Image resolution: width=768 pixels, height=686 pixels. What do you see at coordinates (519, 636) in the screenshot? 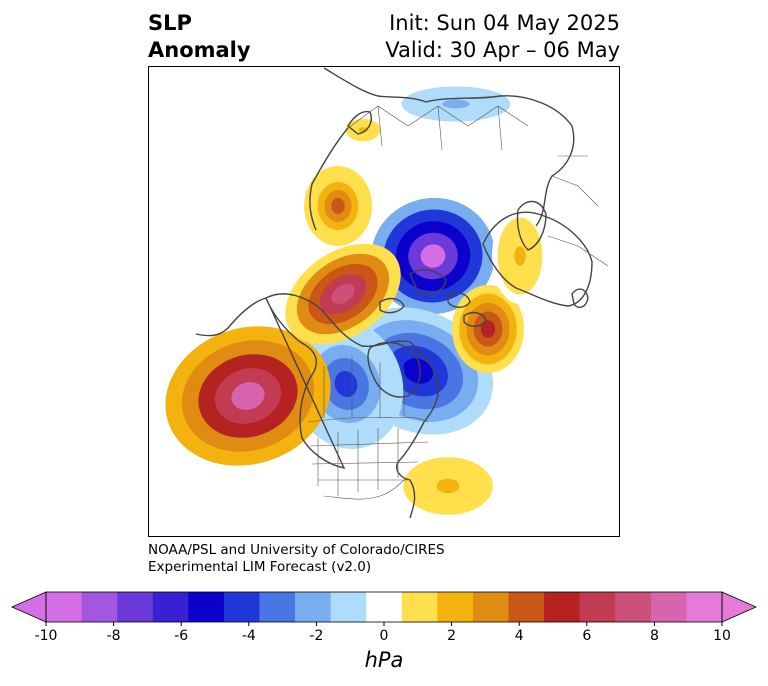
I see `colorbar-tick-label: 4` at bounding box center [519, 636].